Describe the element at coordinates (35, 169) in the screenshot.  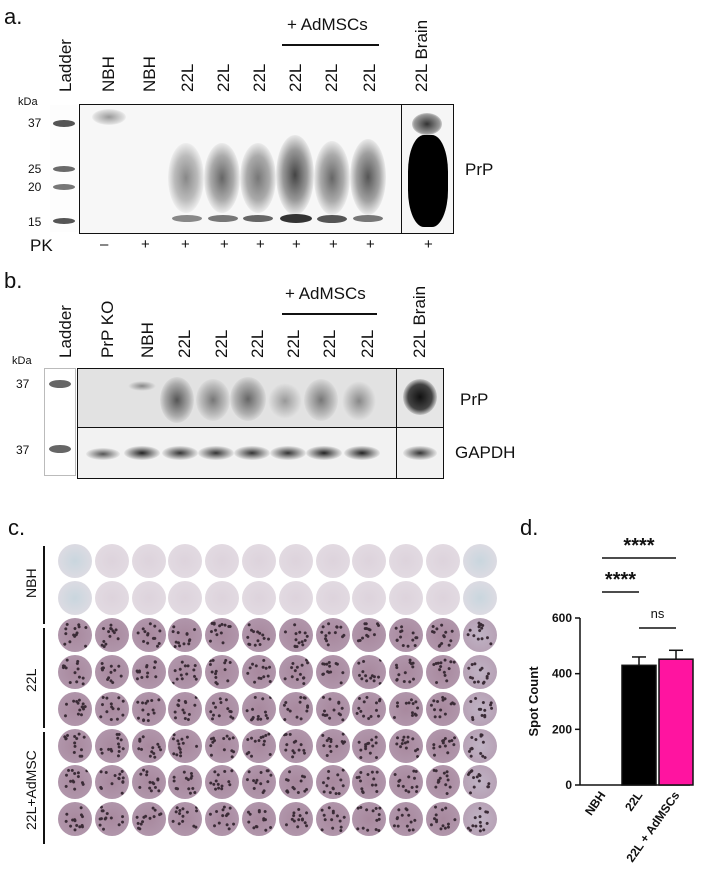
I see `marker-label: 25` at that location.